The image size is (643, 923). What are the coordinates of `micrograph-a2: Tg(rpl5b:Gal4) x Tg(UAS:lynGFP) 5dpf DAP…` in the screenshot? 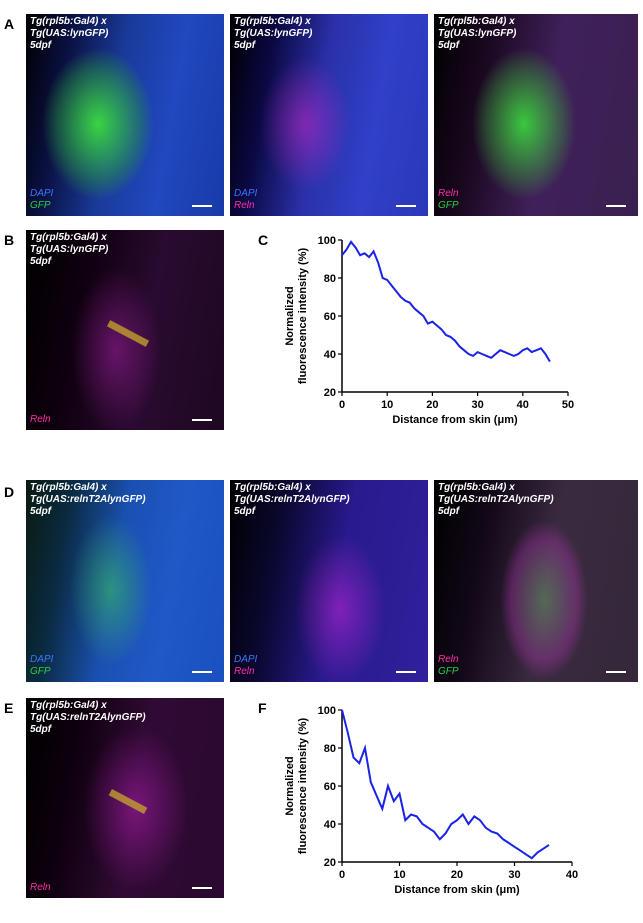 It's located at (329, 115).